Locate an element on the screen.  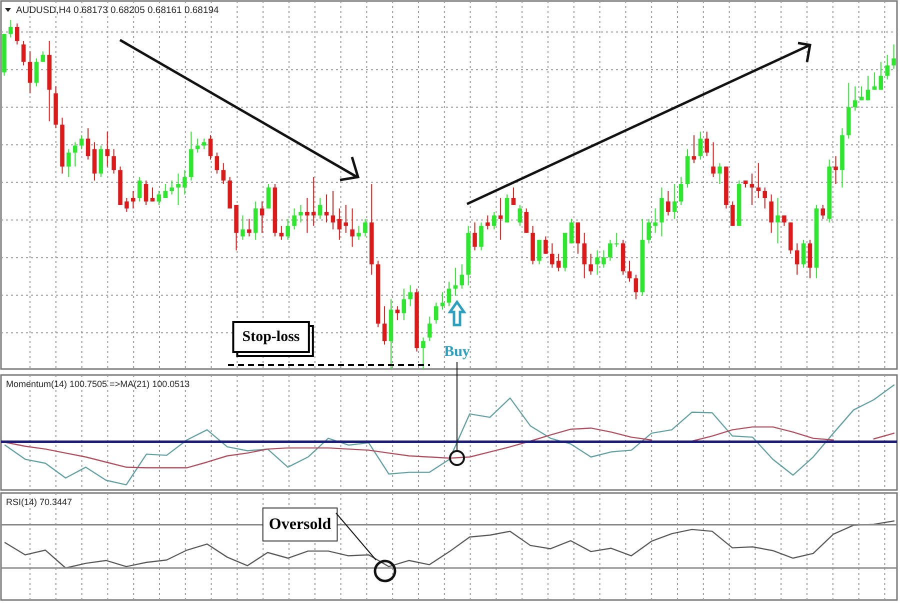
annotation: Oversold is located at coordinates (300, 524).